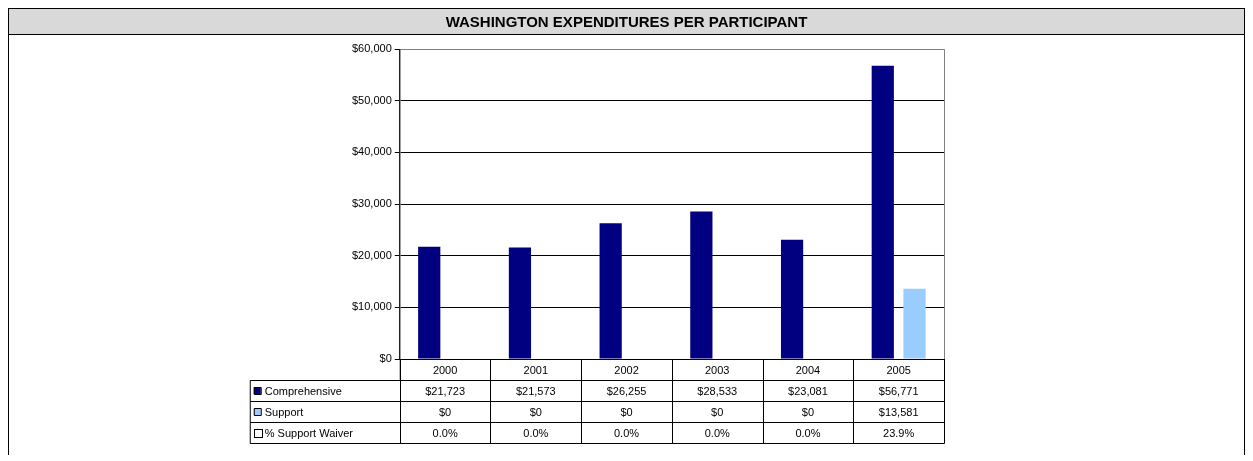 This screenshot has width=1253, height=461. Describe the element at coordinates (898, 411) in the screenshot. I see `data-label: $13,581` at that location.